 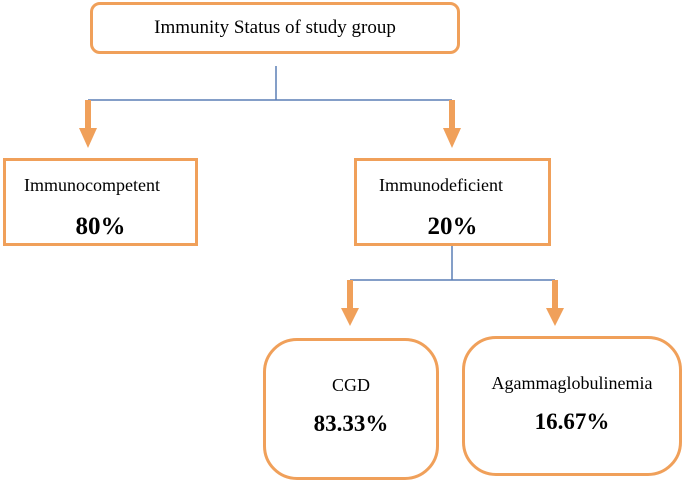 I want to click on node-agammaglobulinemia-label: Agammaglobulinemia, so click(x=572, y=383).